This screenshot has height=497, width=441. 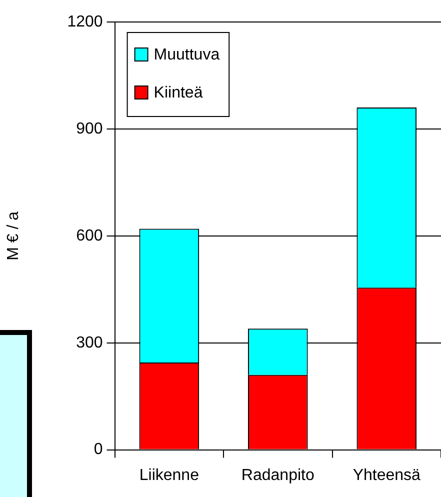 I want to click on y-axis-title: M € / a, so click(x=13, y=235).